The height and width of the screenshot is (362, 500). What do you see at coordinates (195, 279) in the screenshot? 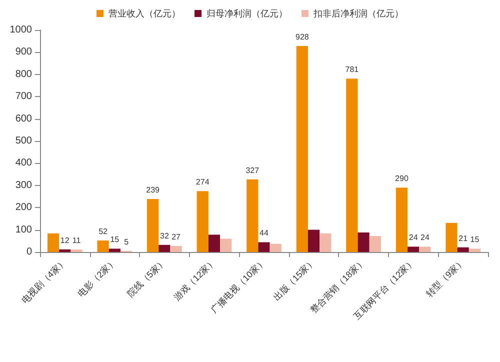
I see `x-tick-label: 游戏（12家）` at bounding box center [195, 279].